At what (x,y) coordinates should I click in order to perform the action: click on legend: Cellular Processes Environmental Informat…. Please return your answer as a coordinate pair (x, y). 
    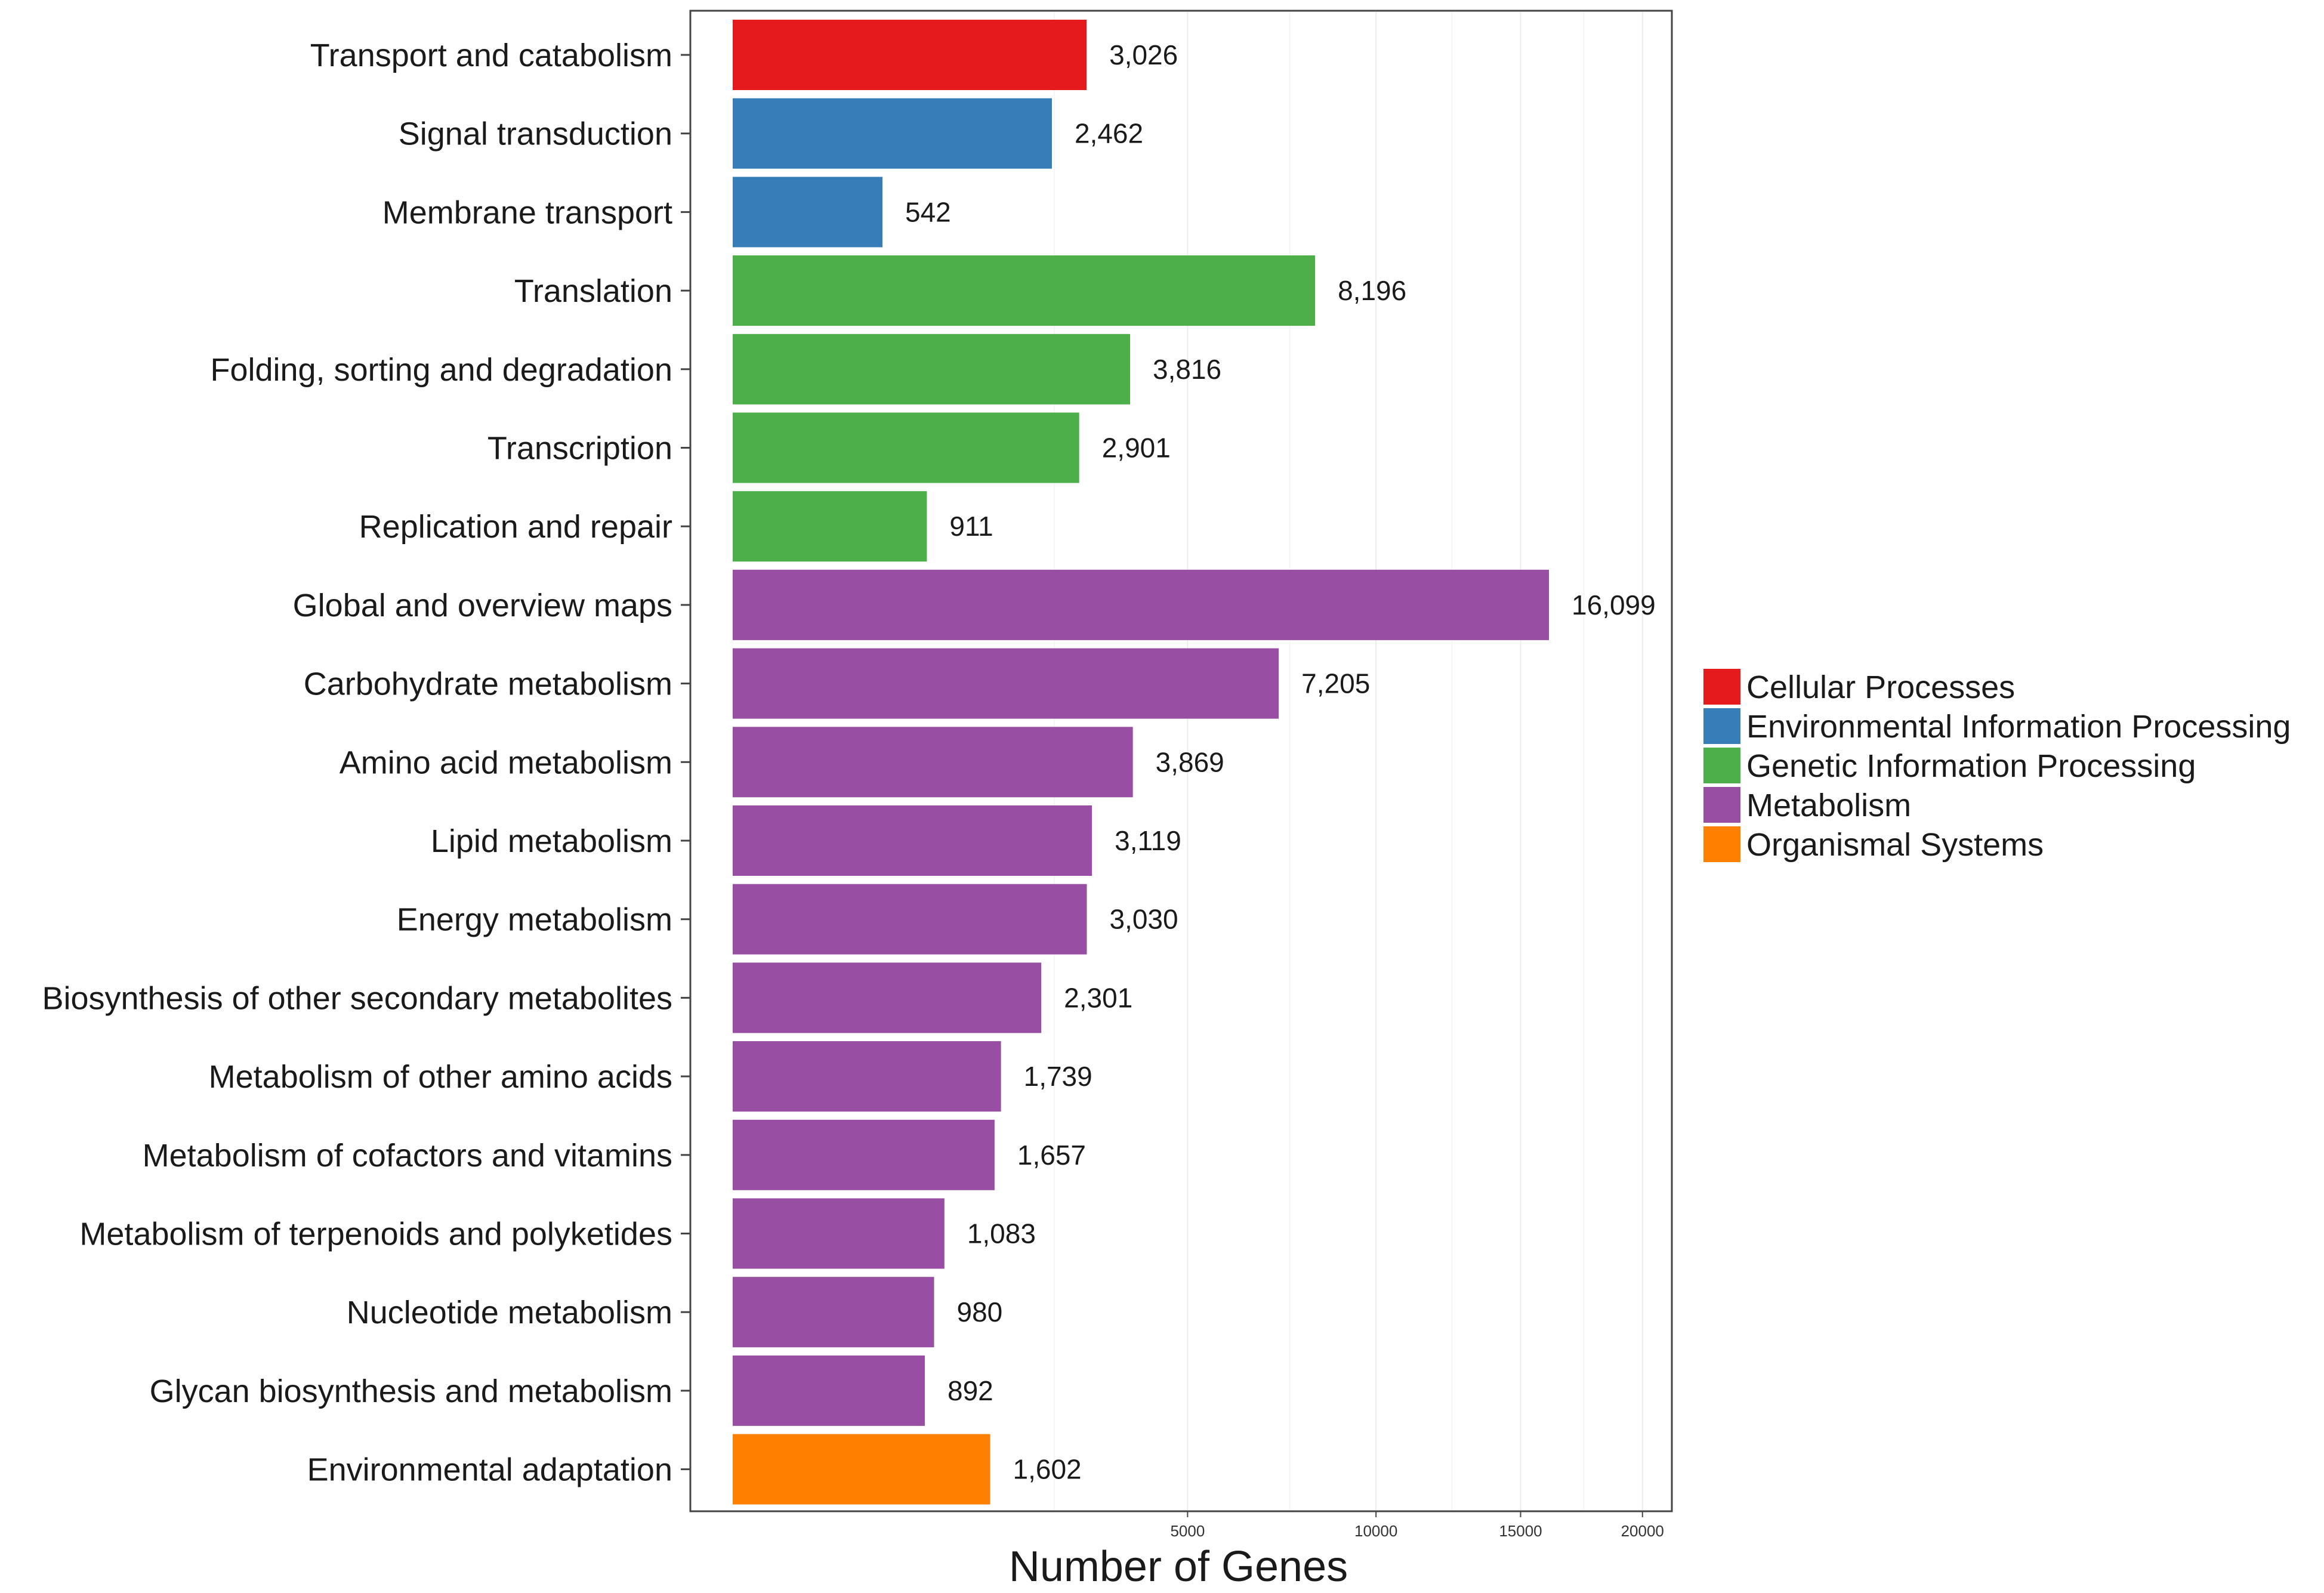
    Looking at the image, I should click on (1997, 766).